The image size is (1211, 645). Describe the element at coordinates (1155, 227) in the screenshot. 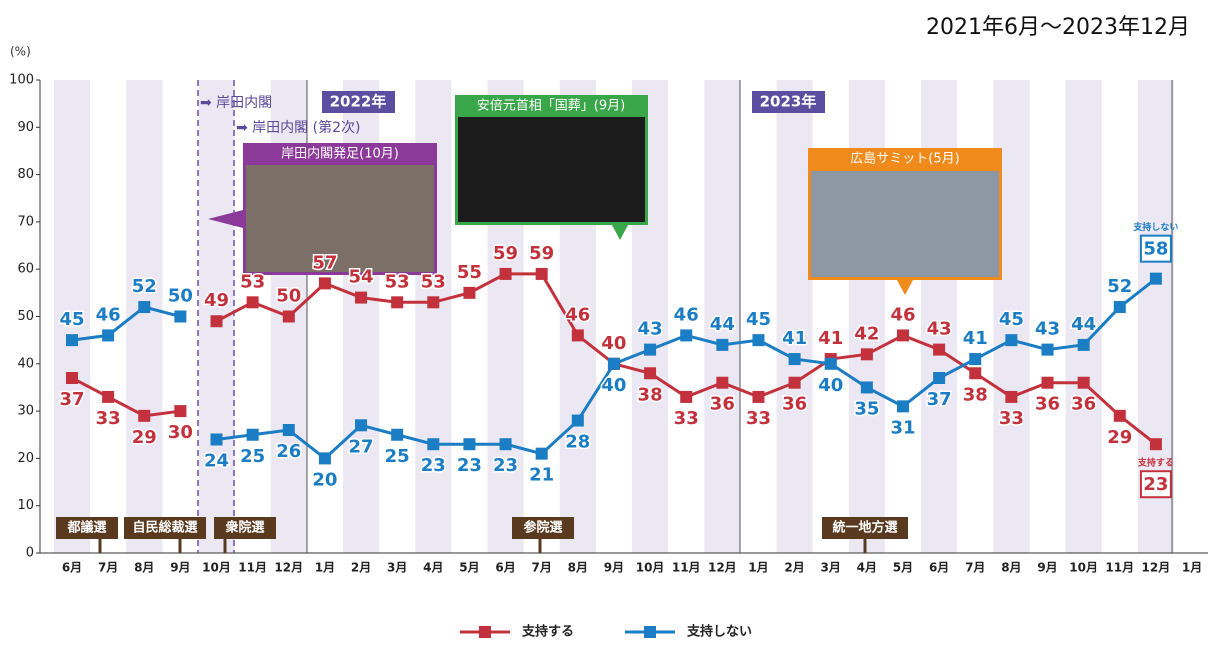

I see `end-label: 支持しない` at that location.